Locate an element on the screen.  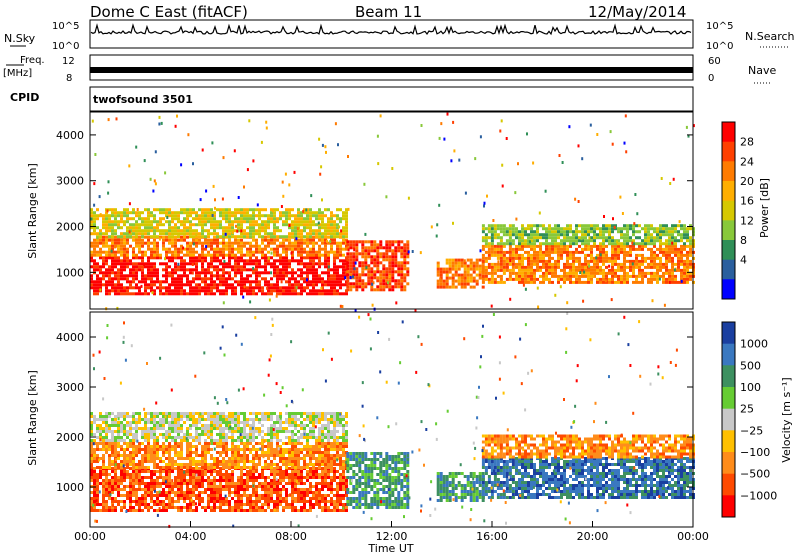
beam-title: Beam 11 is located at coordinates (388, 12).